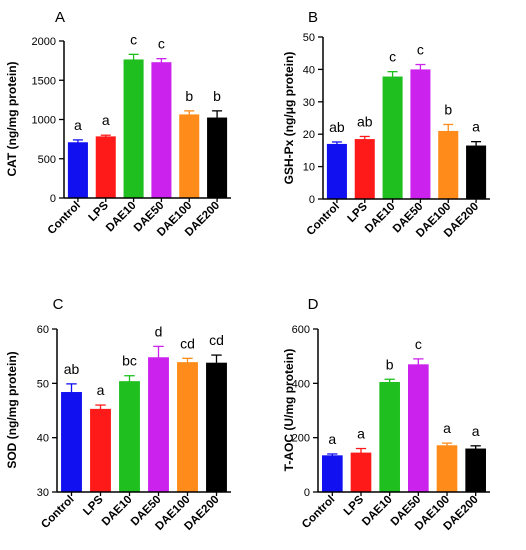  What do you see at coordinates (58, 304) in the screenshot?
I see `panel-label: C` at bounding box center [58, 304].